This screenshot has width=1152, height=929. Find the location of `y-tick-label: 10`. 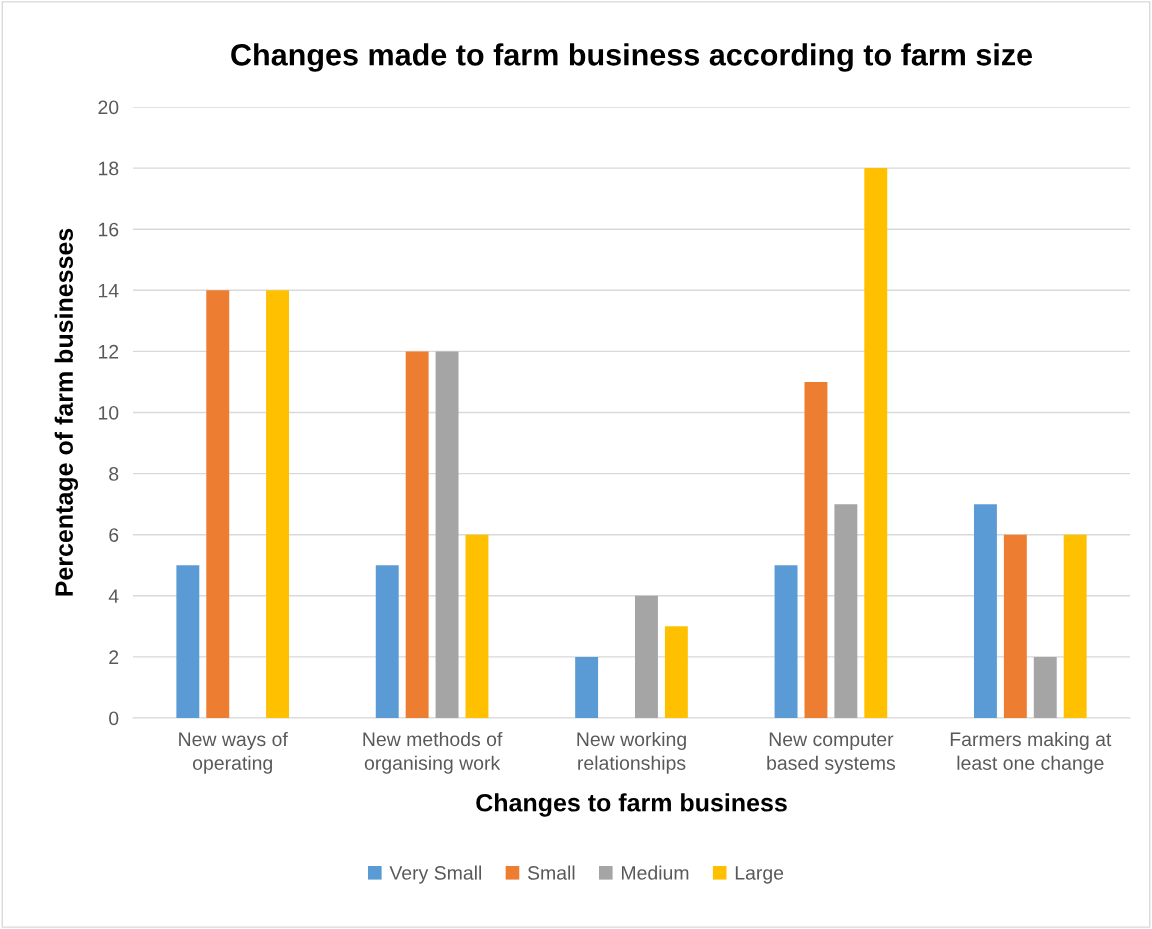

y-tick-label: 10 is located at coordinates (108, 412).